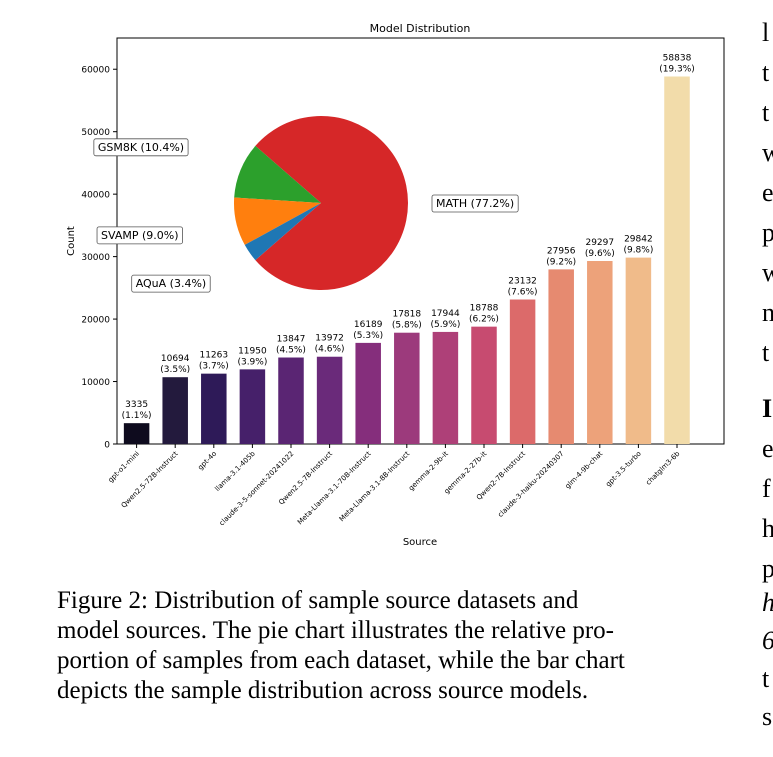  Describe the element at coordinates (136, 405) in the screenshot. I see `bar-value-label: 3335` at that location.